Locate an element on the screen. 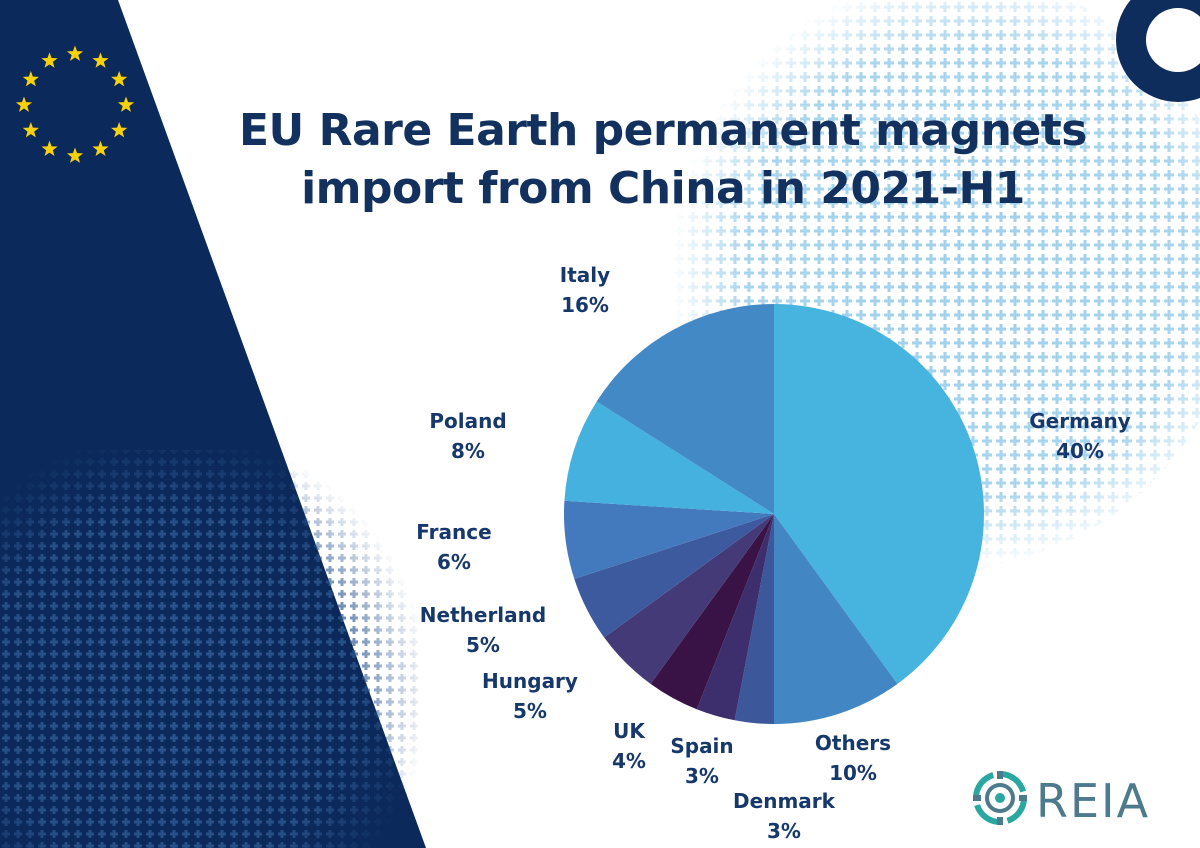  slice-value-france: 6% is located at coordinates (454, 562).